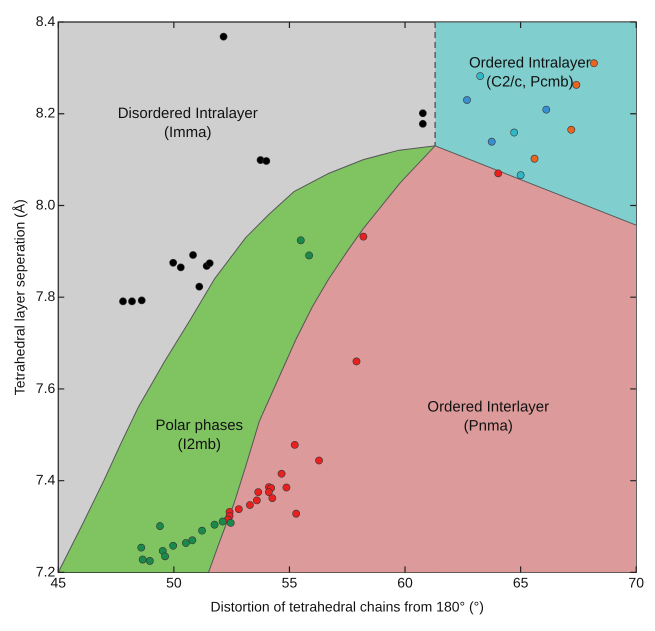  I want to click on annotation: Ordered Intralayer (C2/c, Pcmb), so click(530, 72).